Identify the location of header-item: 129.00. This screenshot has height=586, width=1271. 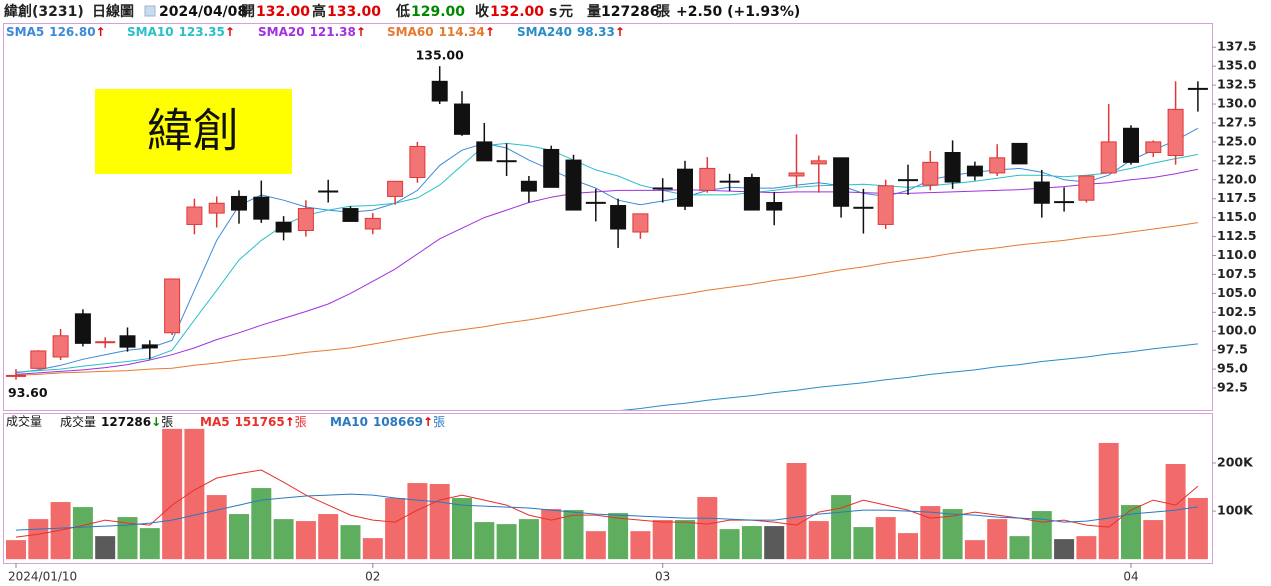
(438, 12).